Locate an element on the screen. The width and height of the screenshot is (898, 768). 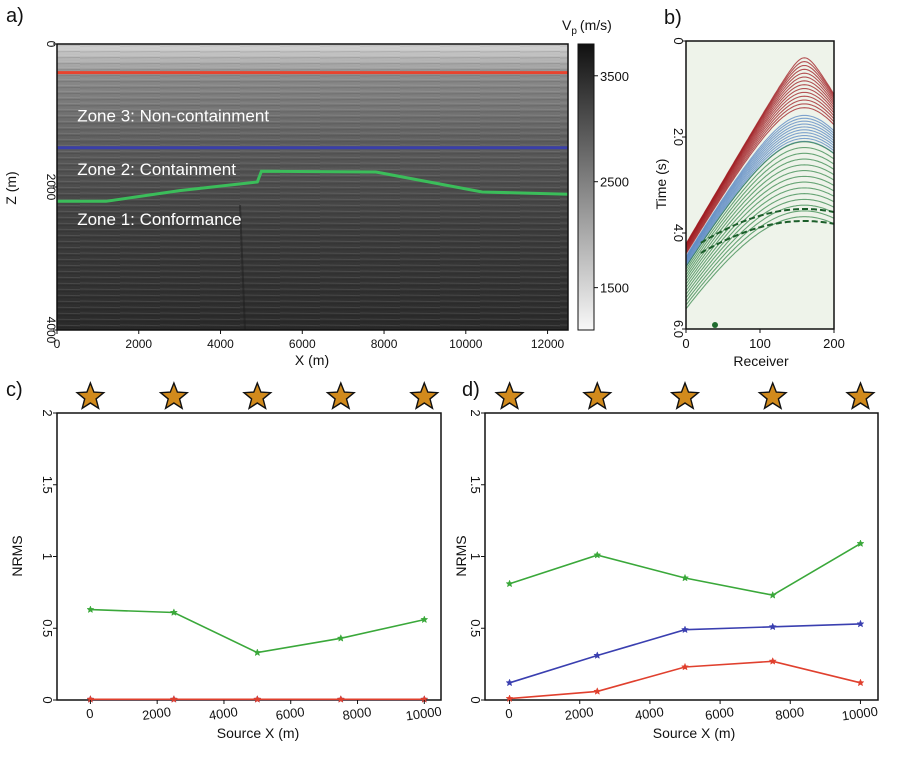
horizon-green is located at coordinates (313, 186).